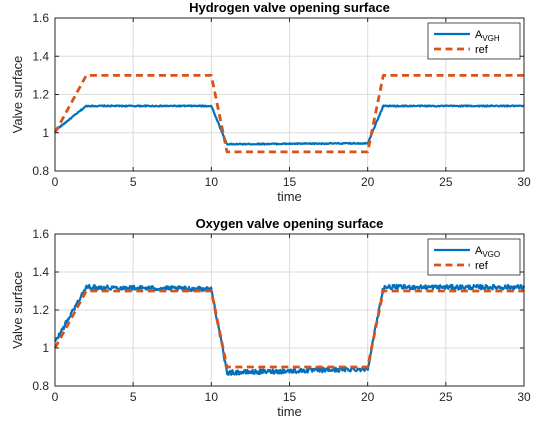 The image size is (539, 429). Describe the element at coordinates (491, 38) in the screenshot. I see `legend-label-subscript: VGH` at that location.